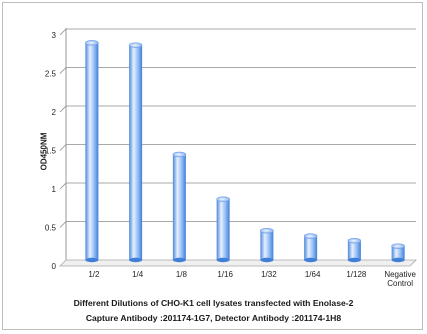 This screenshot has width=427, height=334. What do you see at coordinates (54, 112) in the screenshot?
I see `y-tick-label: 2` at bounding box center [54, 112].